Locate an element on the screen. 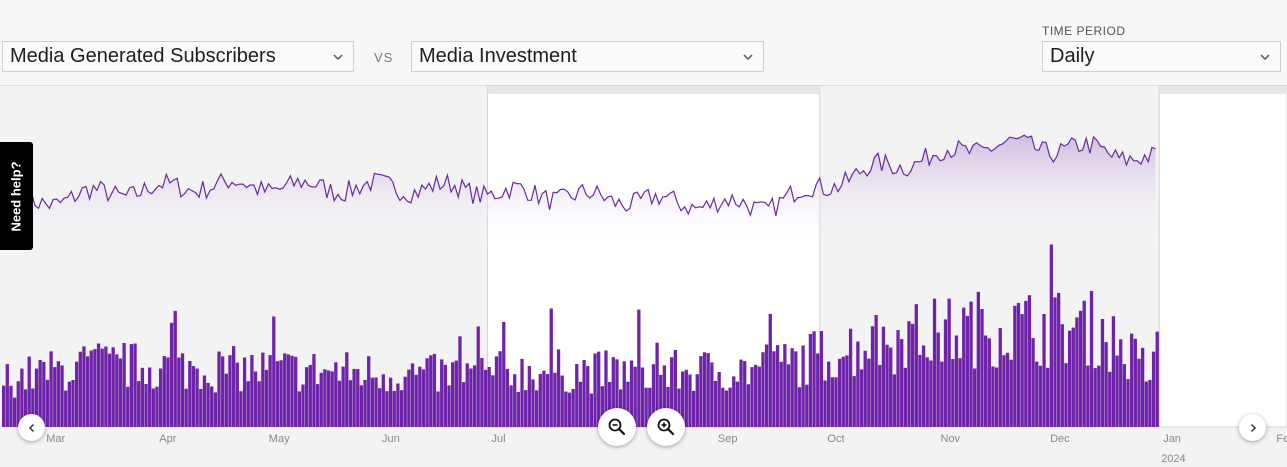 The width and height of the screenshot is (1287, 467). metric-left-select: Media Generated Subscribers is located at coordinates (178, 56).